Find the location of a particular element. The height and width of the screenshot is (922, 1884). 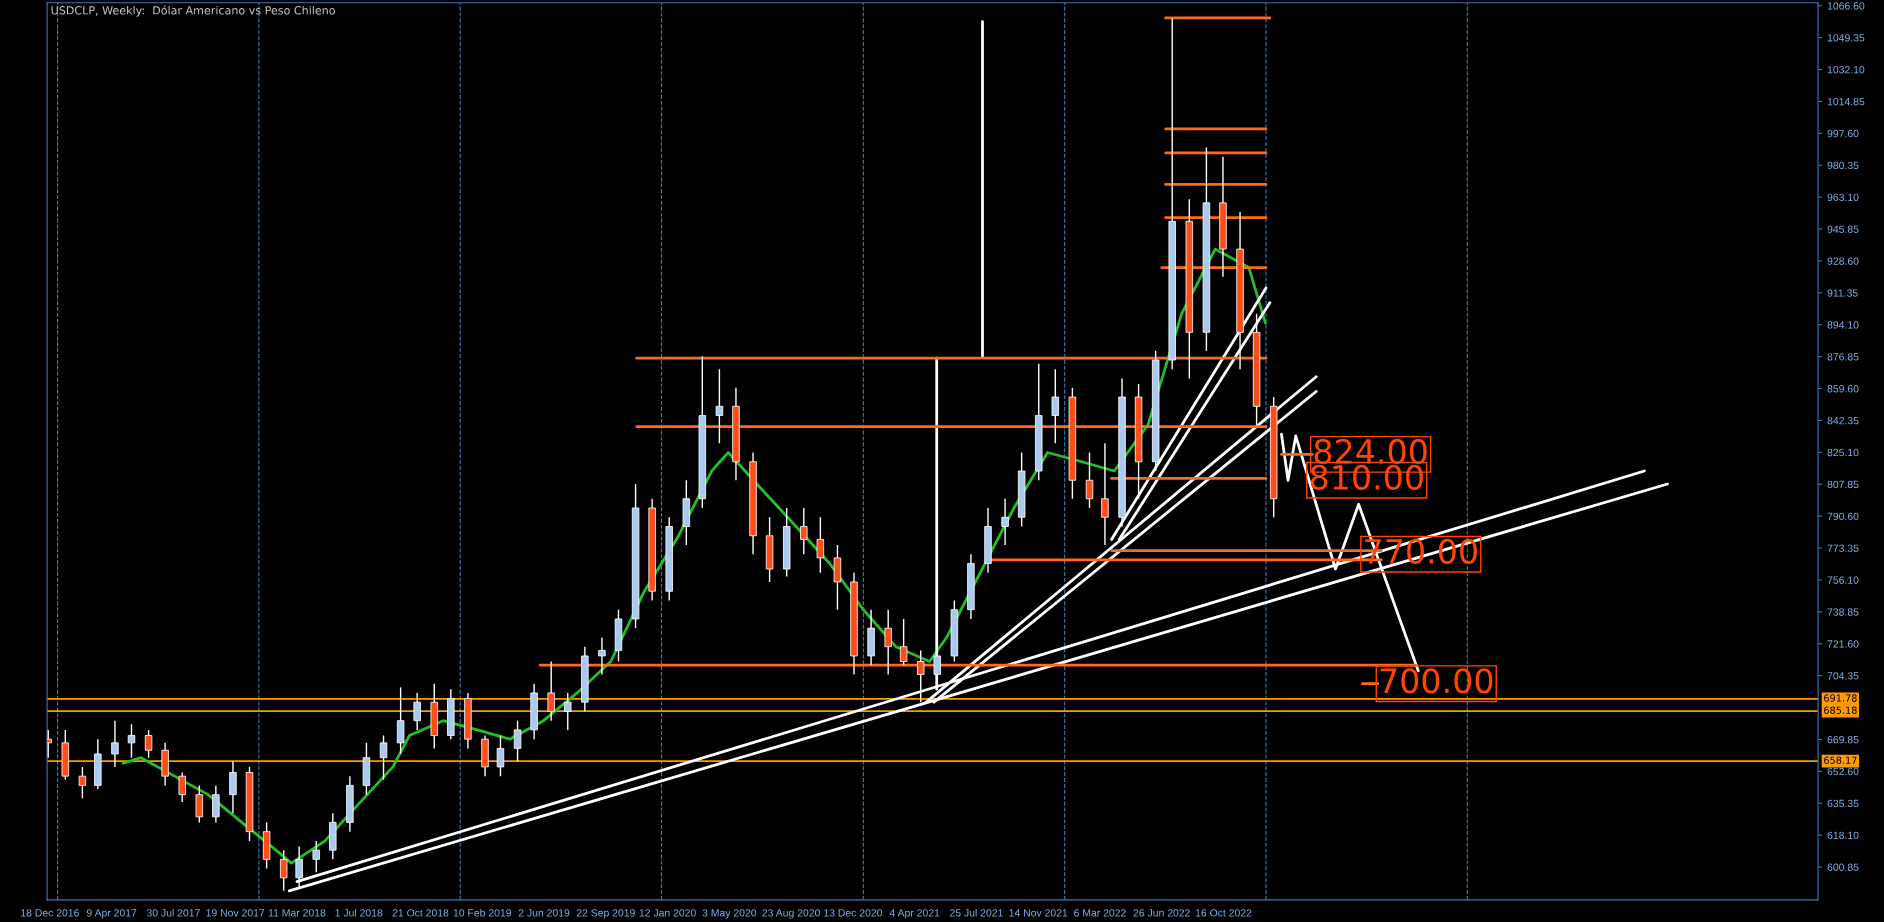

chart-title: USDCLP, Weekly: Dólar Americano vs Peso Chileno is located at coordinates (193, 11).